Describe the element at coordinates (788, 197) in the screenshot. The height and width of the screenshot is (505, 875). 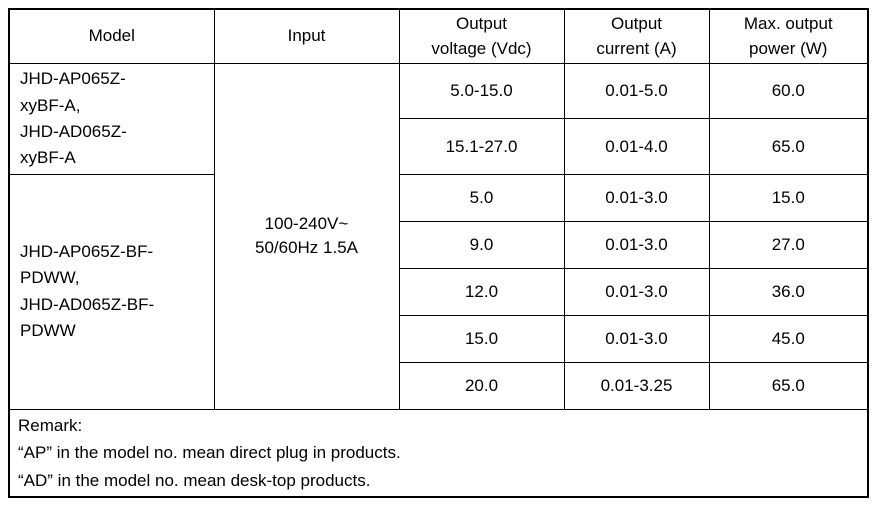
I see `power-cell: 15.0` at that location.